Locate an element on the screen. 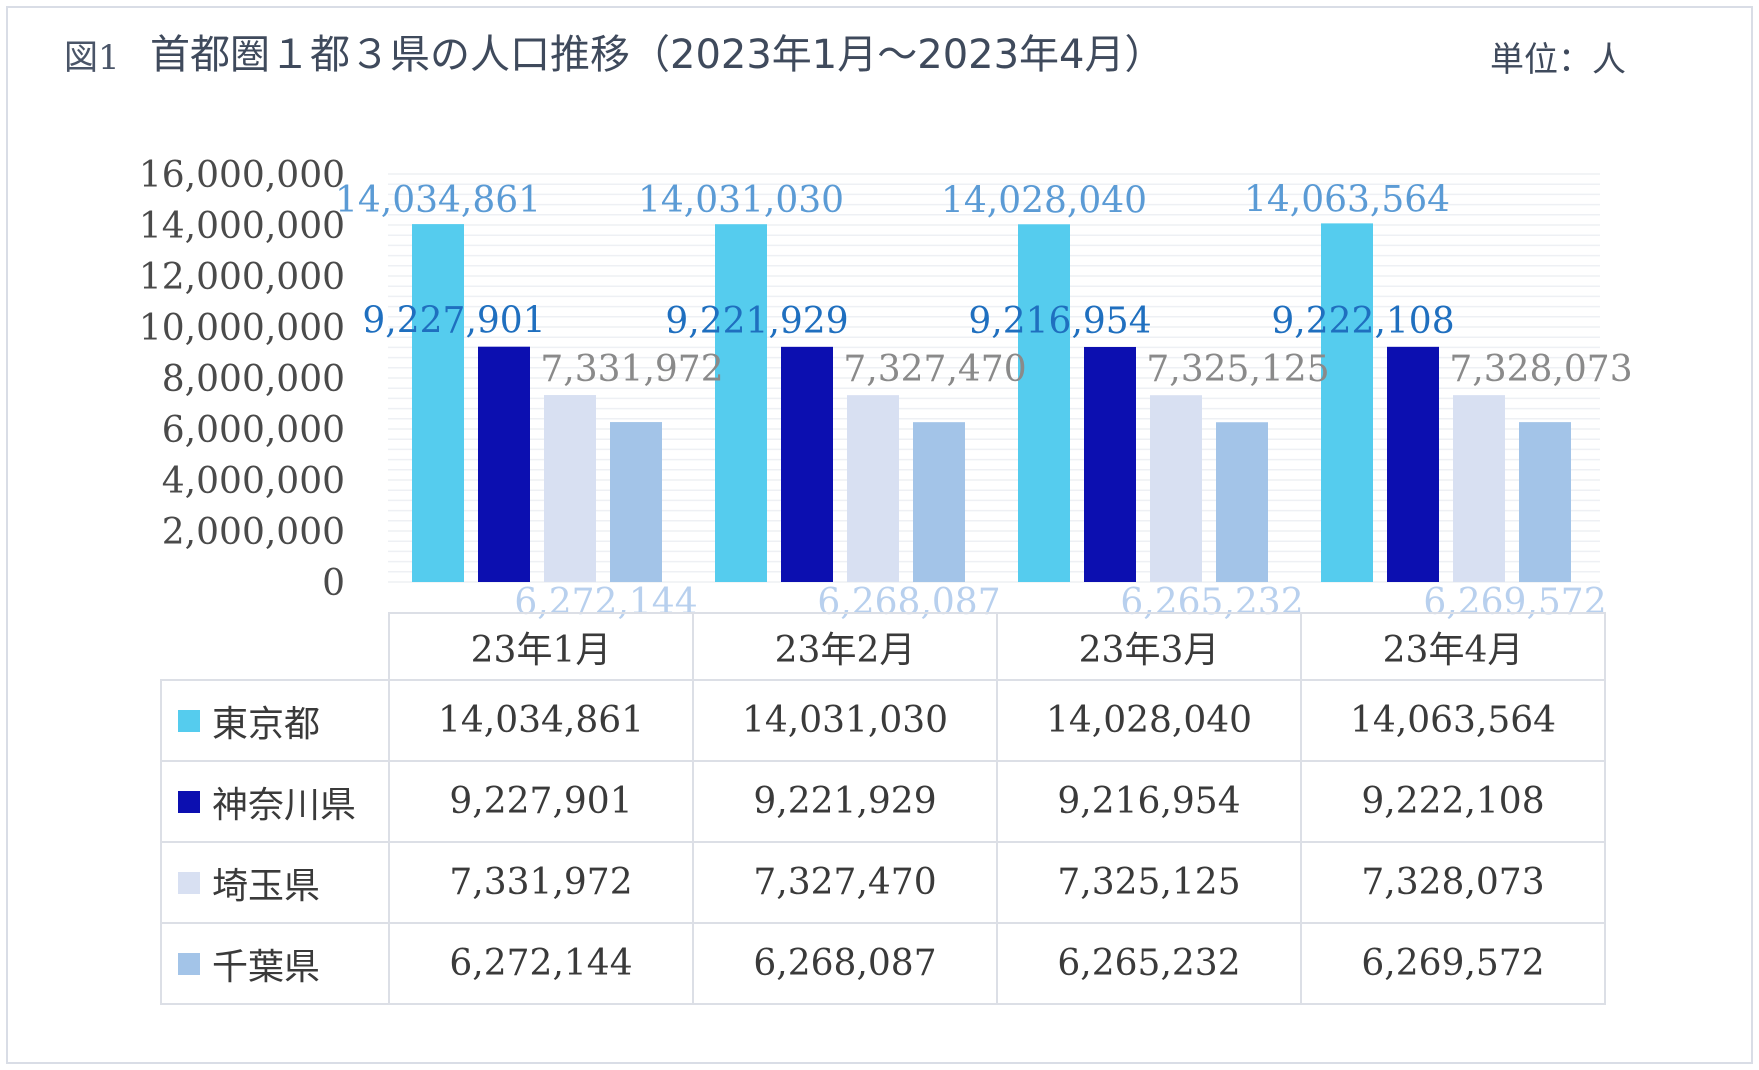  table-cell: 6,265,232 is located at coordinates (1149, 963).